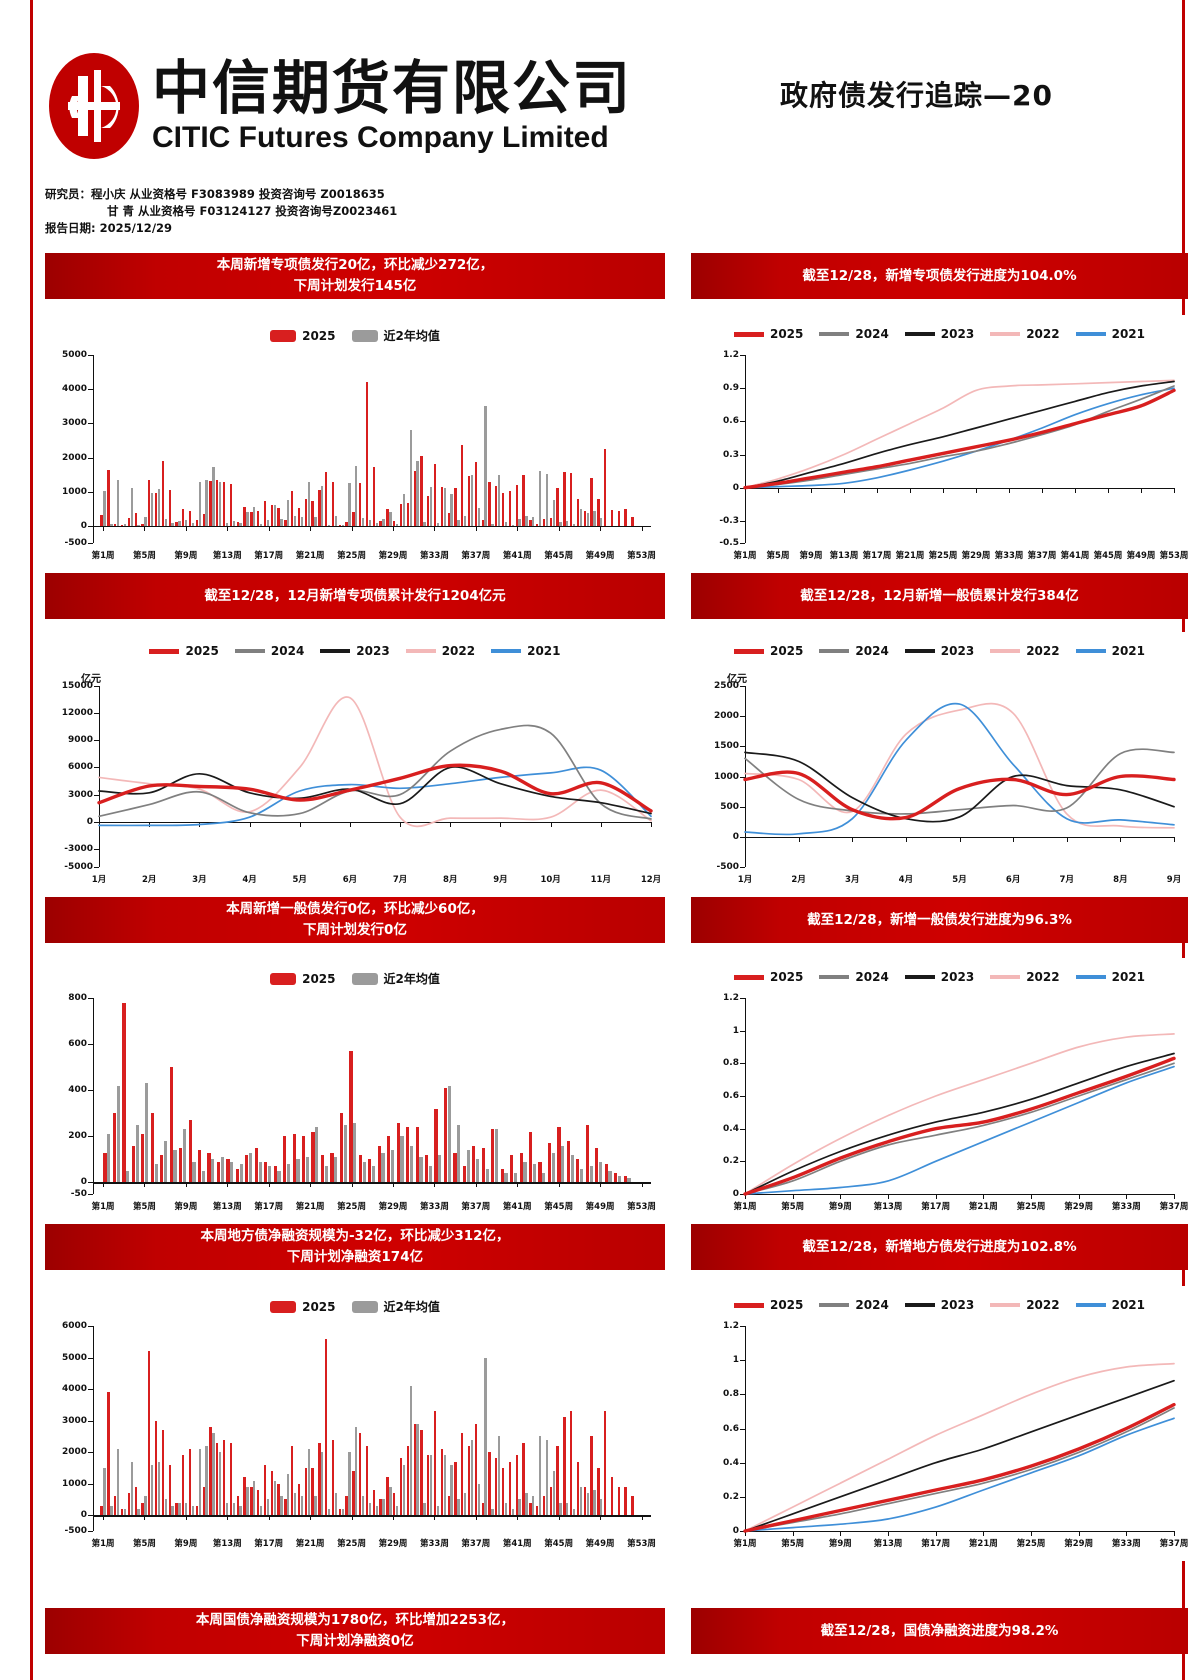 The height and width of the screenshot is (1680, 1188). What do you see at coordinates (939, 1630) in the screenshot?
I see `banner-line-1: 截至12/28，国债净融资进度为98.2%` at bounding box center [939, 1630].